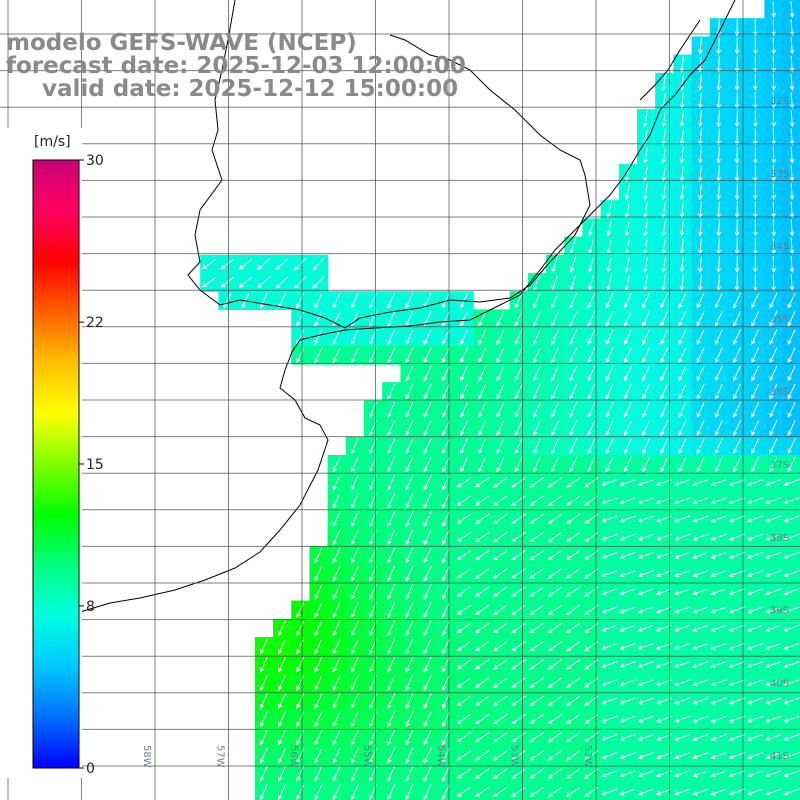  What do you see at coordinates (779, 465) in the screenshot?
I see `latitude-label: 37S` at bounding box center [779, 465].